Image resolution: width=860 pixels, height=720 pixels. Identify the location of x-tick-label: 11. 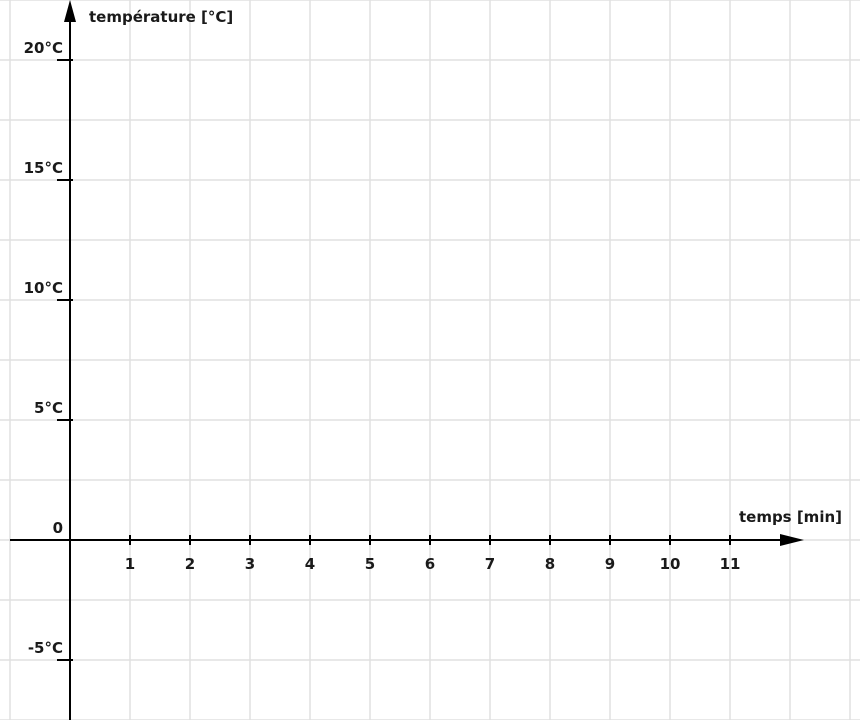
(730, 564).